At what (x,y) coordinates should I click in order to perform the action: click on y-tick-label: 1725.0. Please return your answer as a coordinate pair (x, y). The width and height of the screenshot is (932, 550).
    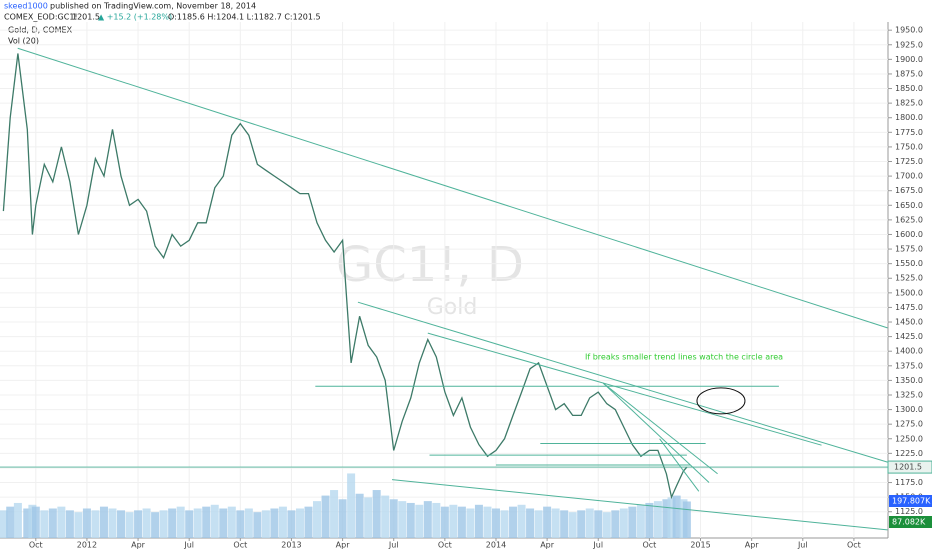
    Looking at the image, I should click on (909, 161).